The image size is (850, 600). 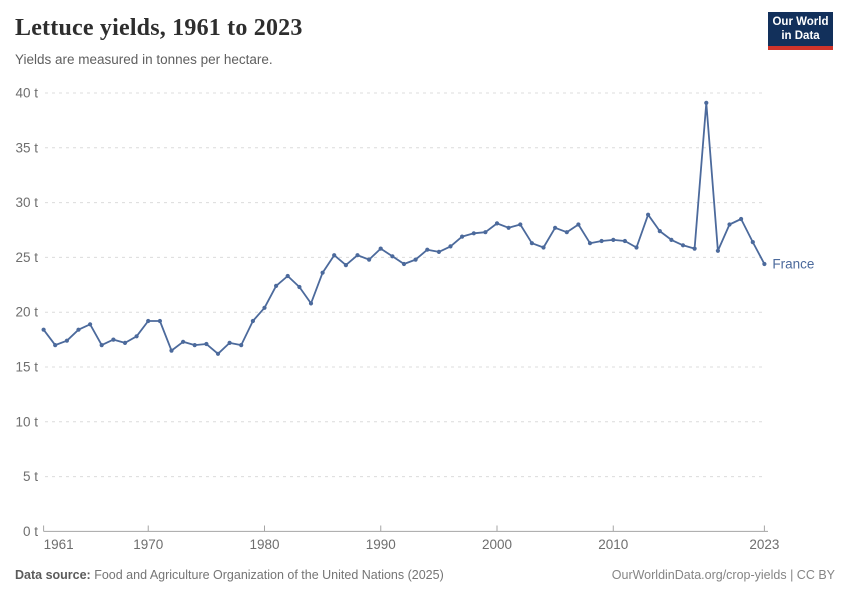 I want to click on x-tick-label: 2000, so click(x=497, y=544).